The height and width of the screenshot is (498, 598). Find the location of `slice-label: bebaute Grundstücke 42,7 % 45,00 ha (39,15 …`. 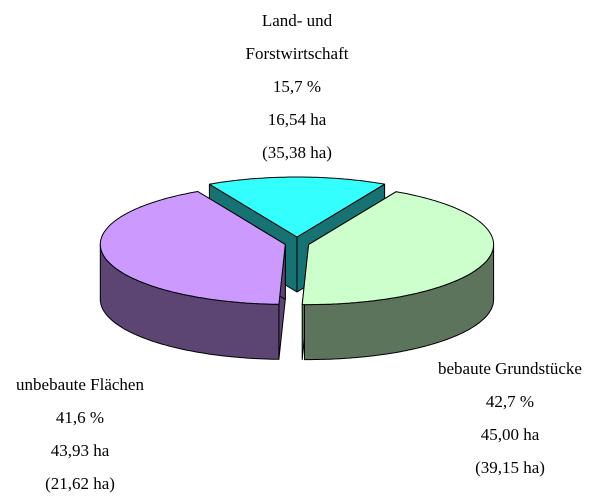

slice-label: bebaute Grundstücke 42,7 % 45,00 ha (39,15 … is located at coordinates (504, 418).